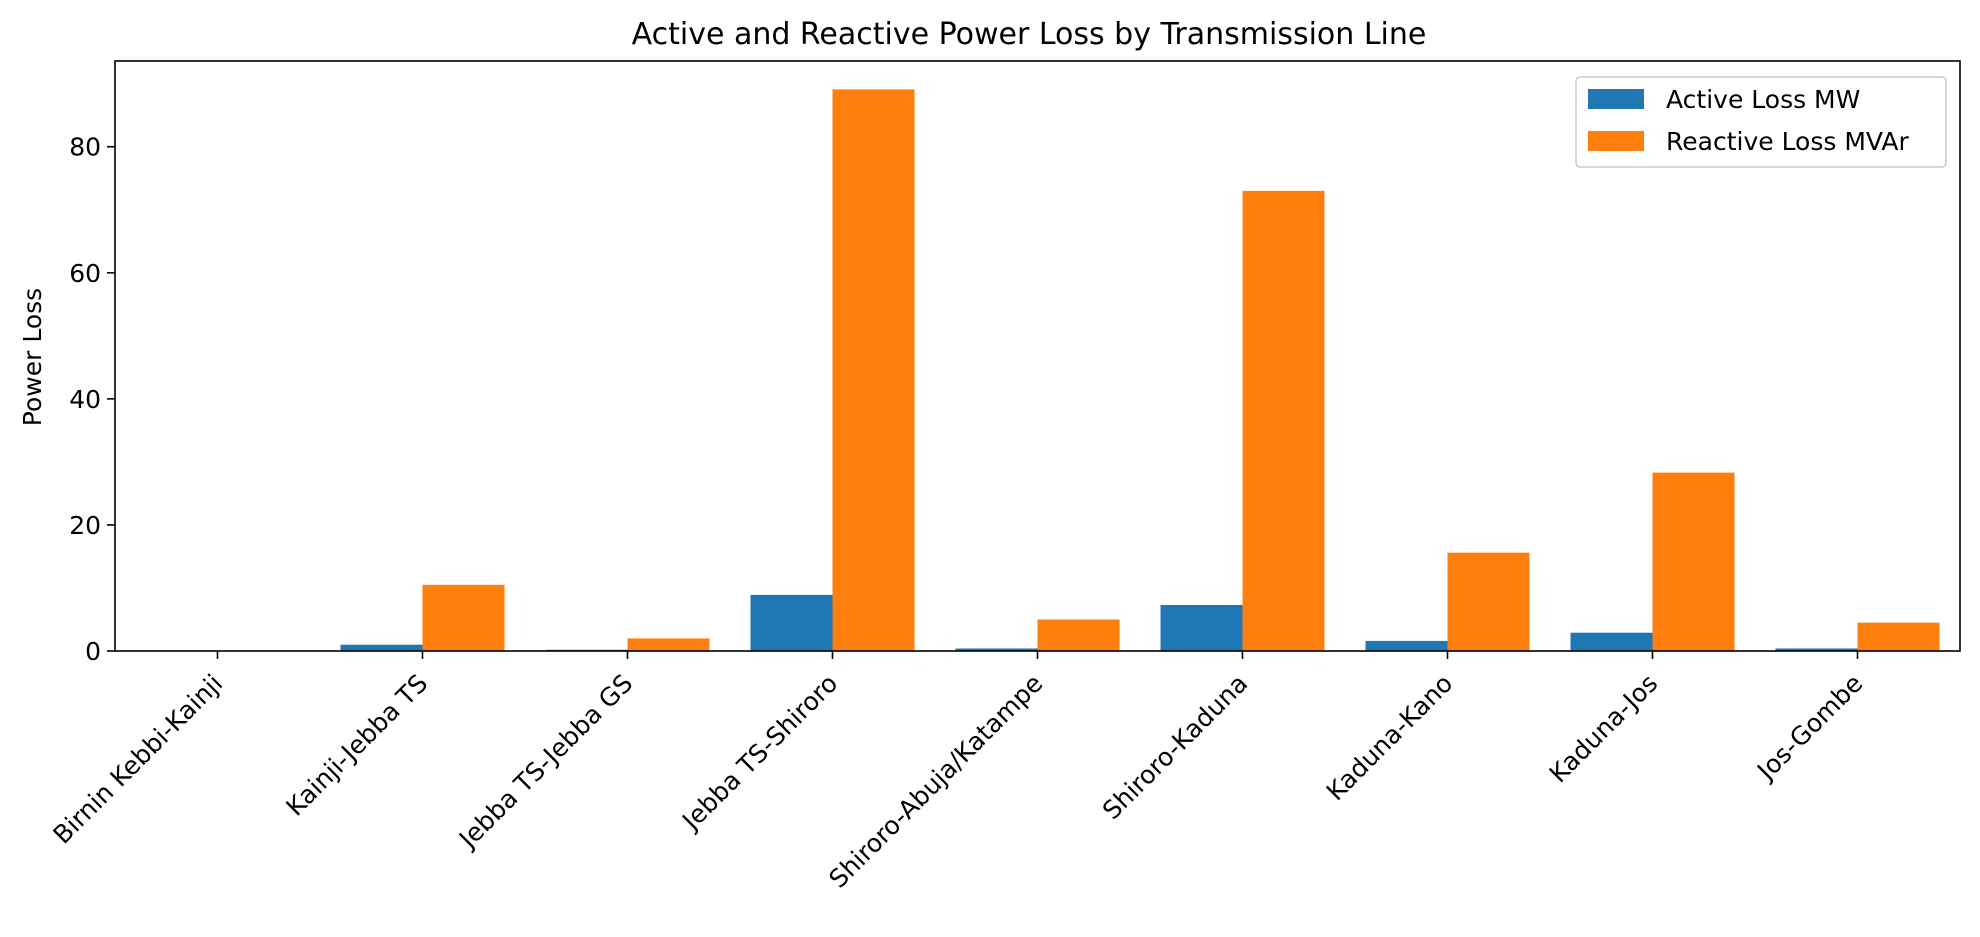 Image resolution: width=1980 pixels, height=937 pixels. What do you see at coordinates (1809, 728) in the screenshot?
I see `x-tick-label: Jos-Gombe` at bounding box center [1809, 728].